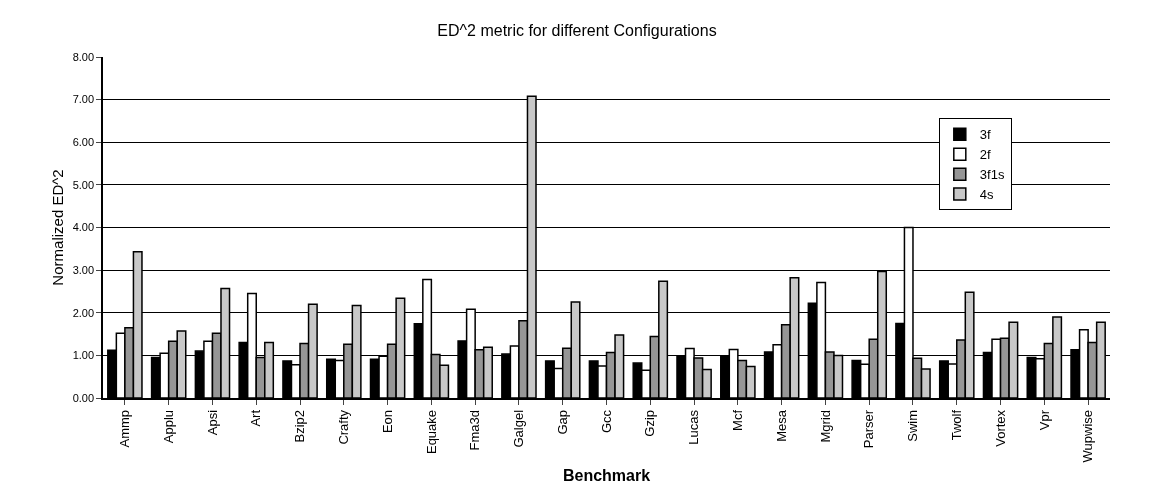  I want to click on y-tick-label: 8.00, so click(83, 56).